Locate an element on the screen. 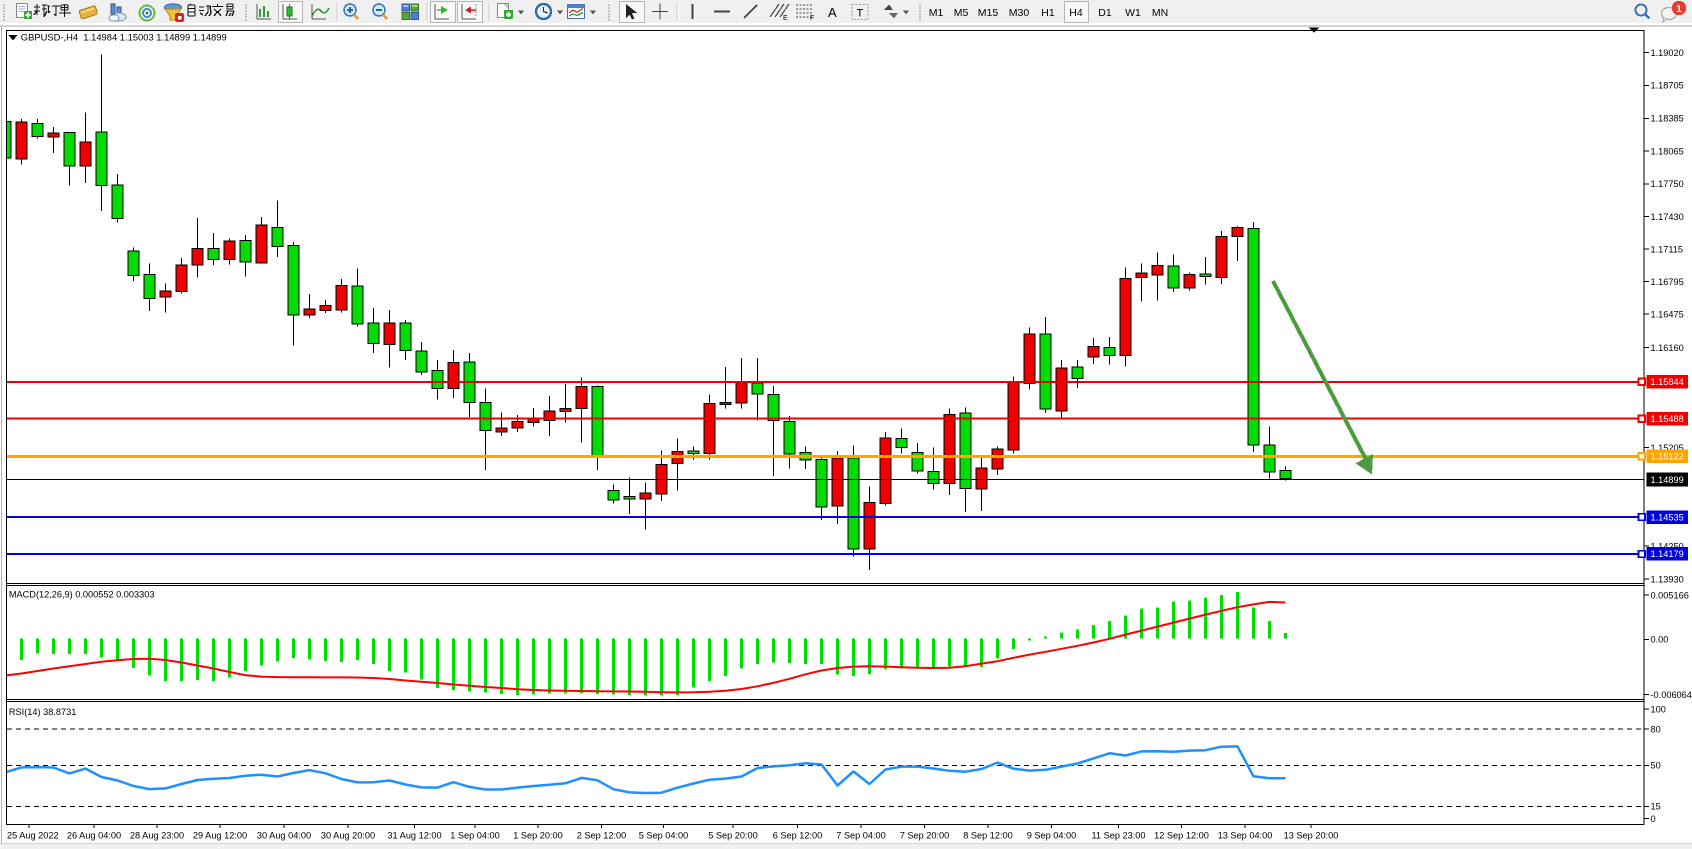  svg-text: M1 is located at coordinates (936, 13).